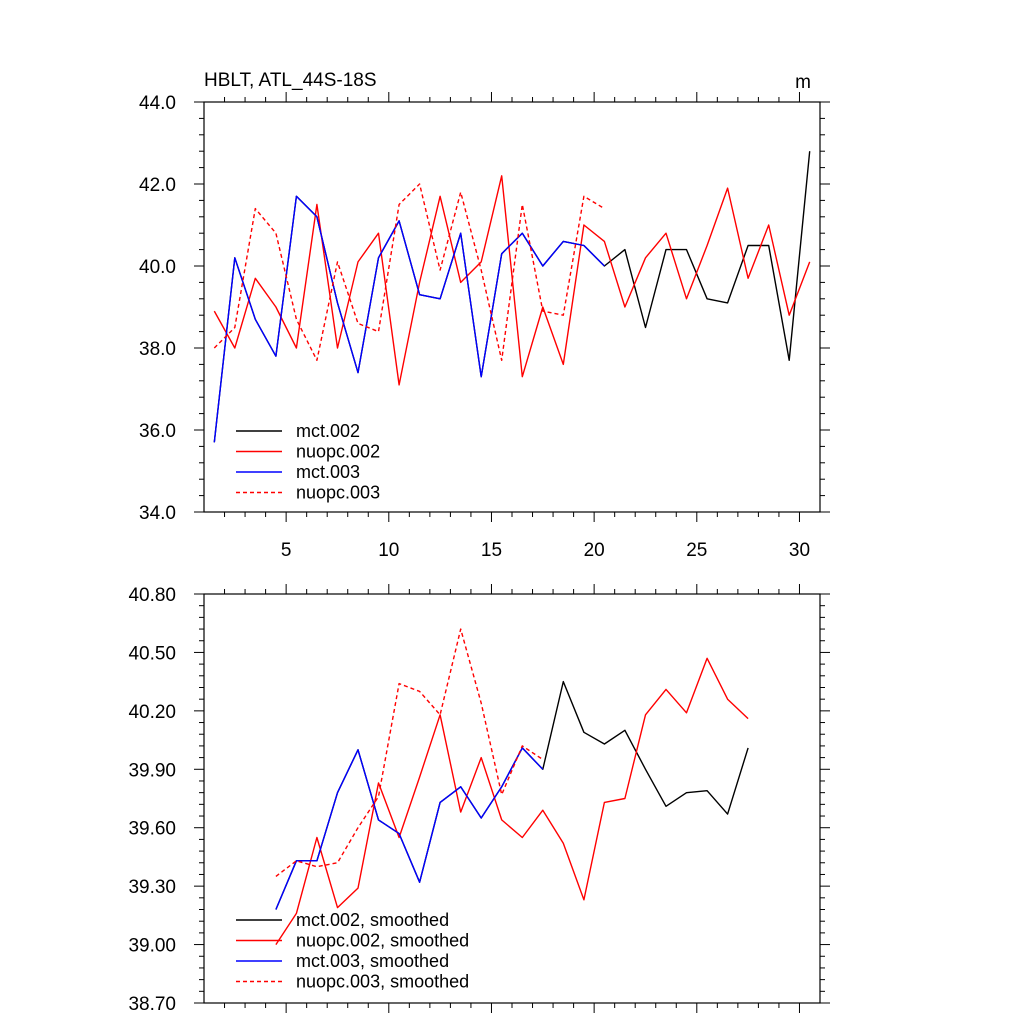  I want to click on y-tick-label: 39.00, so click(152, 946).